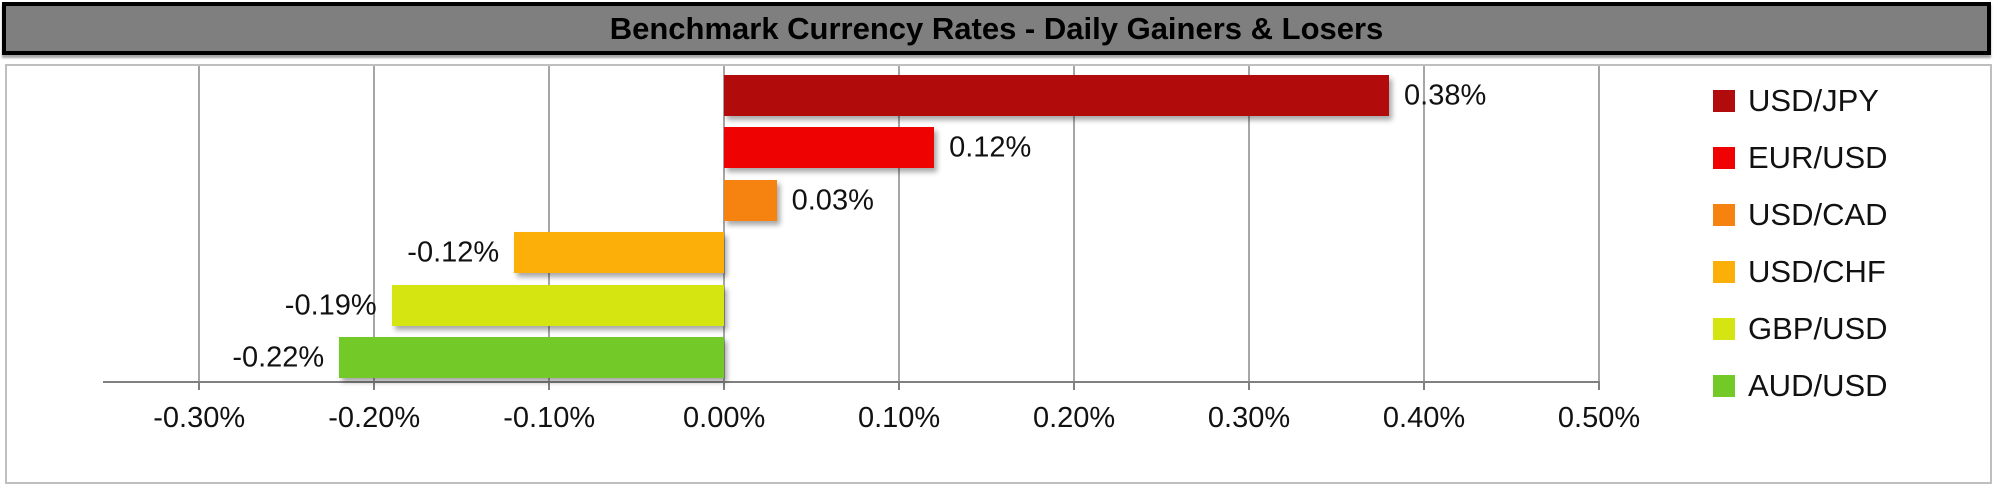  I want to click on legend-item: USD/CAD, so click(1850, 214).